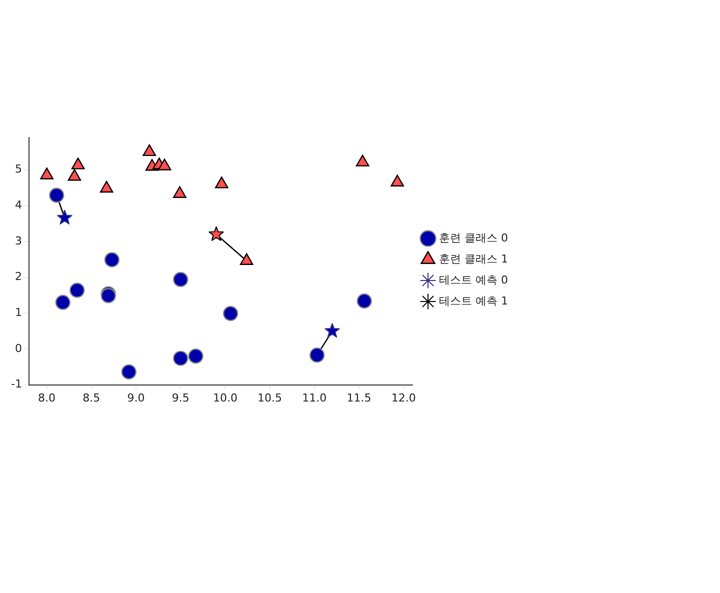 Image resolution: width=720 pixels, height=593 pixels. What do you see at coordinates (359, 397) in the screenshot?
I see `x-tick-label: 11.5` at bounding box center [359, 397].